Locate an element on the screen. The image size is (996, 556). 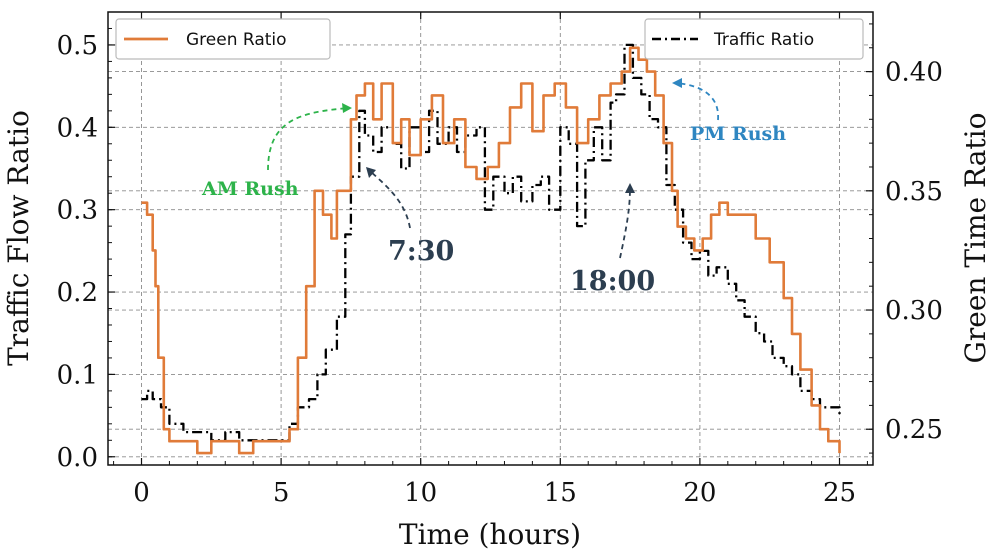
am-rush-arrow is located at coordinates (308, 139).